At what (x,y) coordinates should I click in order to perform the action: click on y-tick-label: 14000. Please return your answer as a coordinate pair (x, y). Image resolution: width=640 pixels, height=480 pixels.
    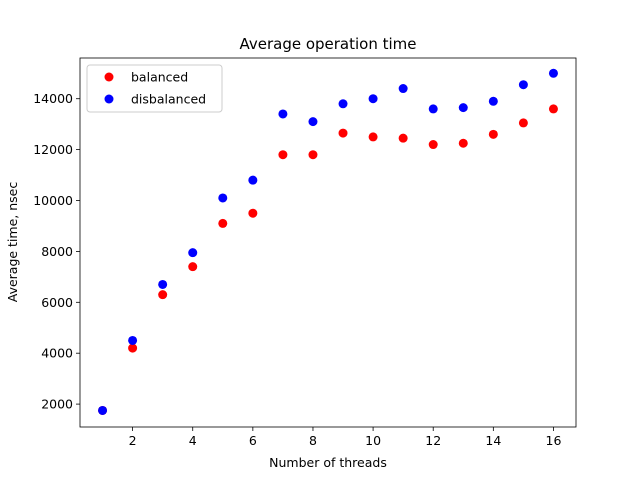
    Looking at the image, I should click on (53, 98).